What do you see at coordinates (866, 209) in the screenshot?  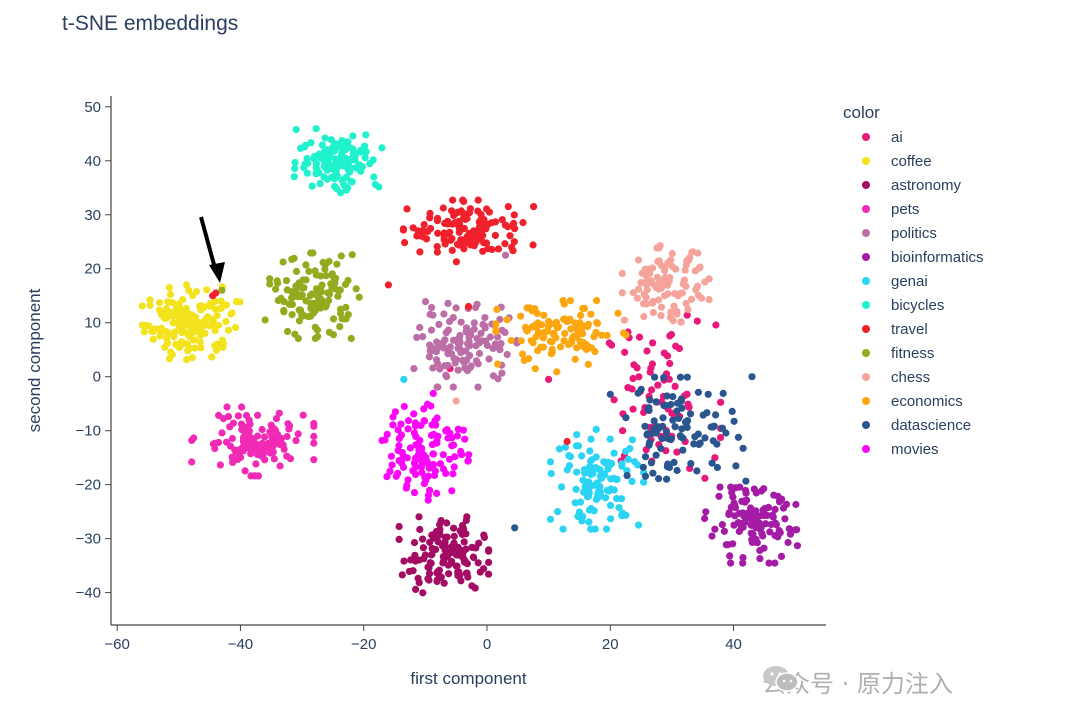 I see `legend-marker` at bounding box center [866, 209].